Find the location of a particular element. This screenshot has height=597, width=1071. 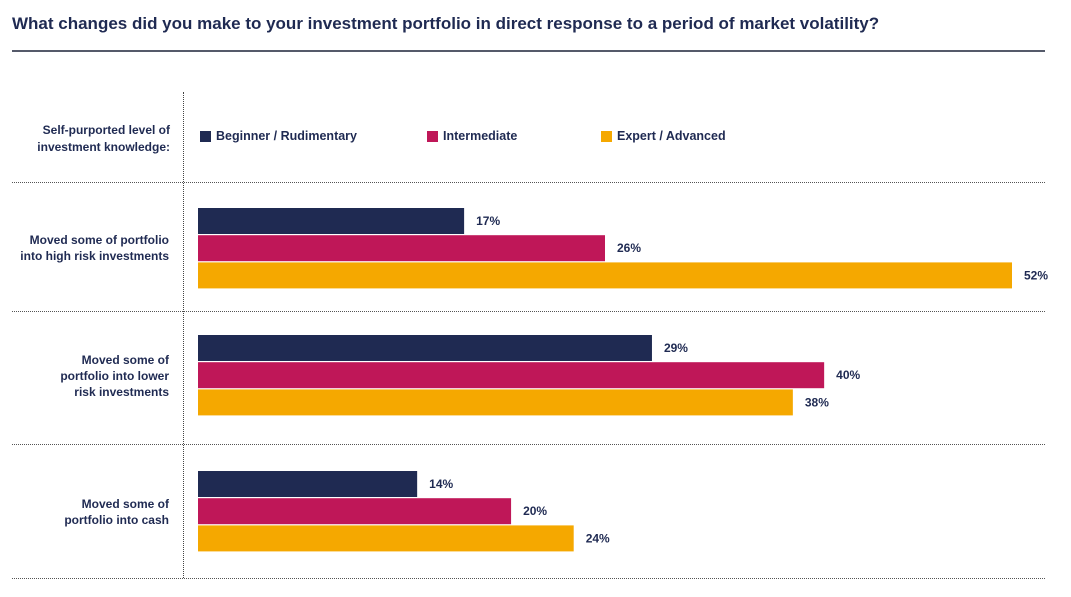

bar-value-label: 24% is located at coordinates (598, 538).